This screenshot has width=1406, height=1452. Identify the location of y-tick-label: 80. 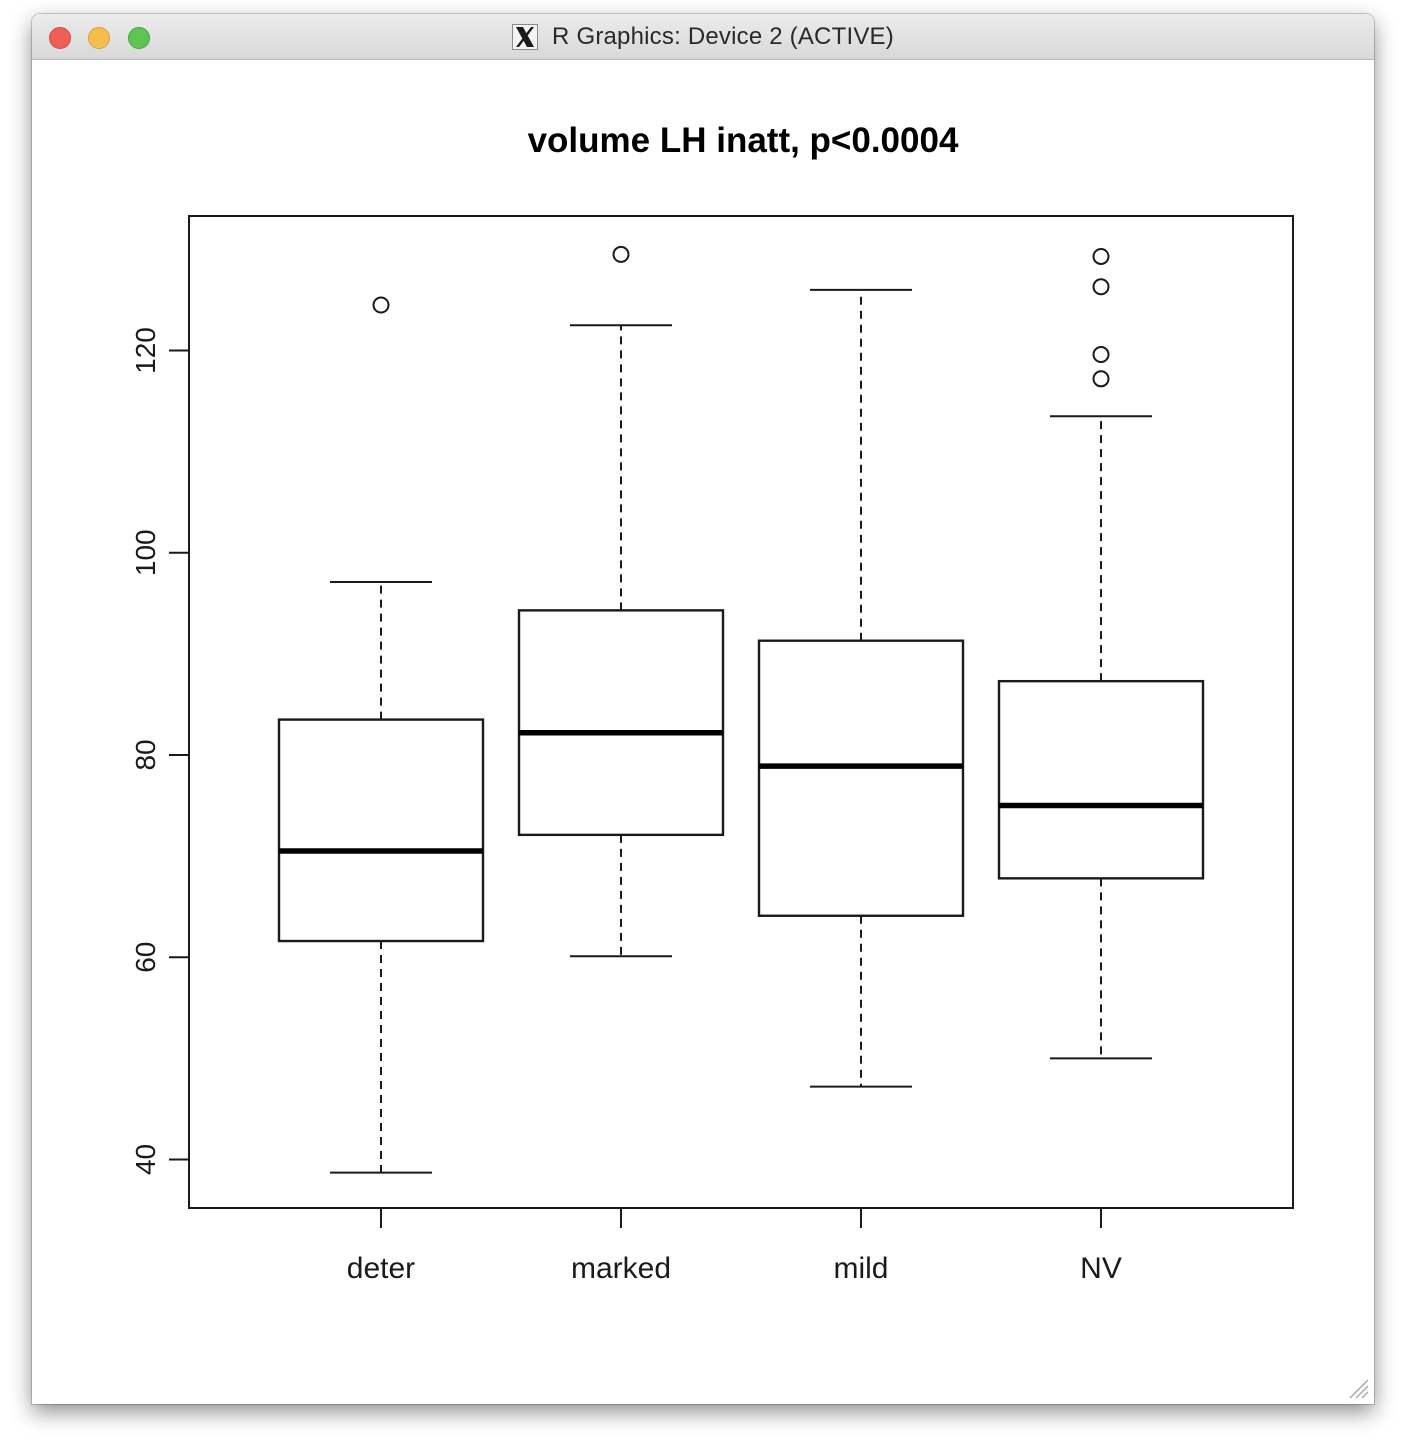
(145, 754).